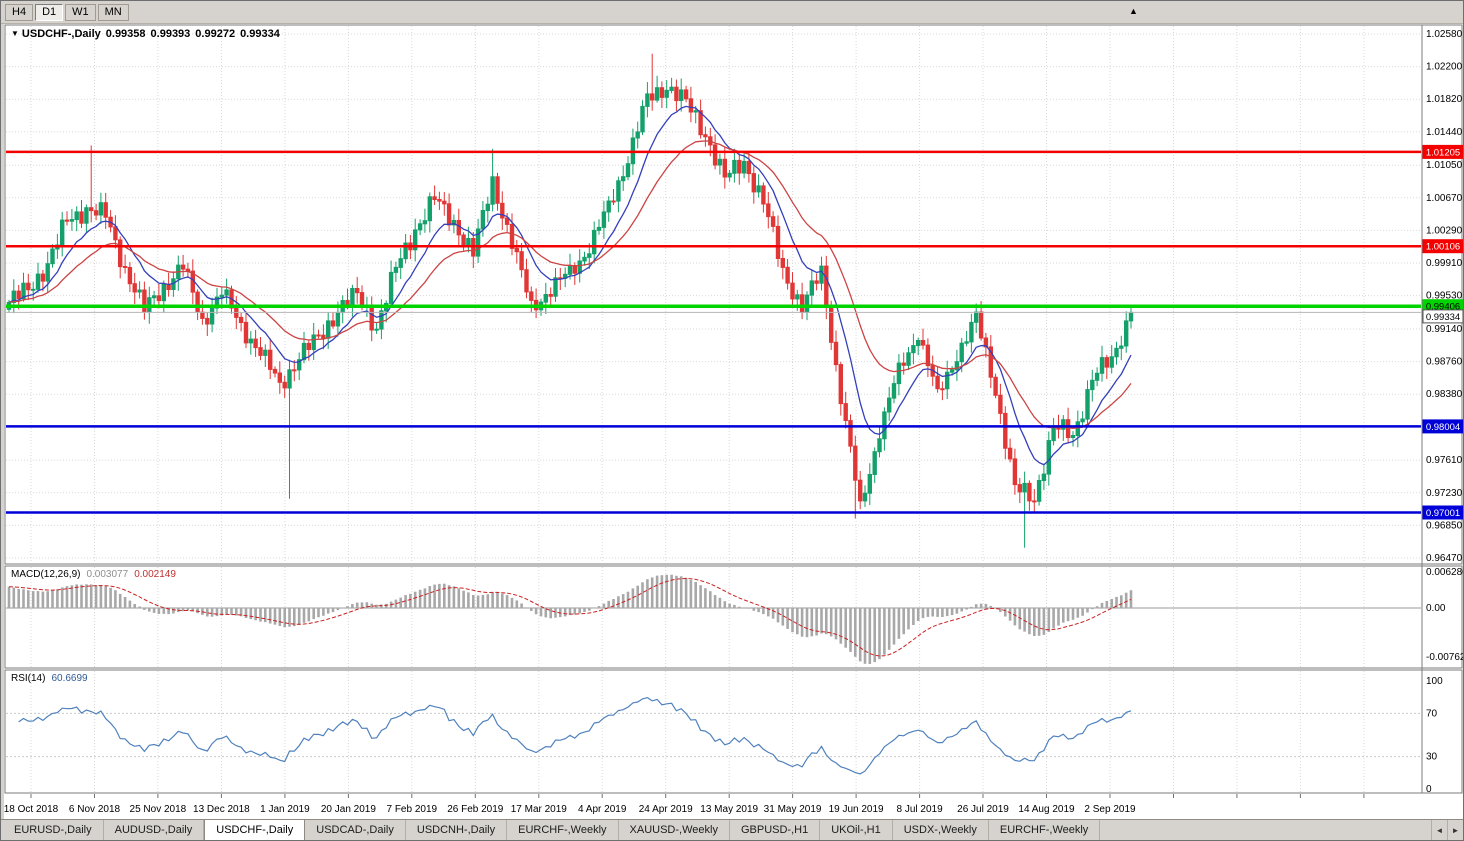  I want to click on chart-tab-3: USDCAD-,Daily, so click(355, 830).